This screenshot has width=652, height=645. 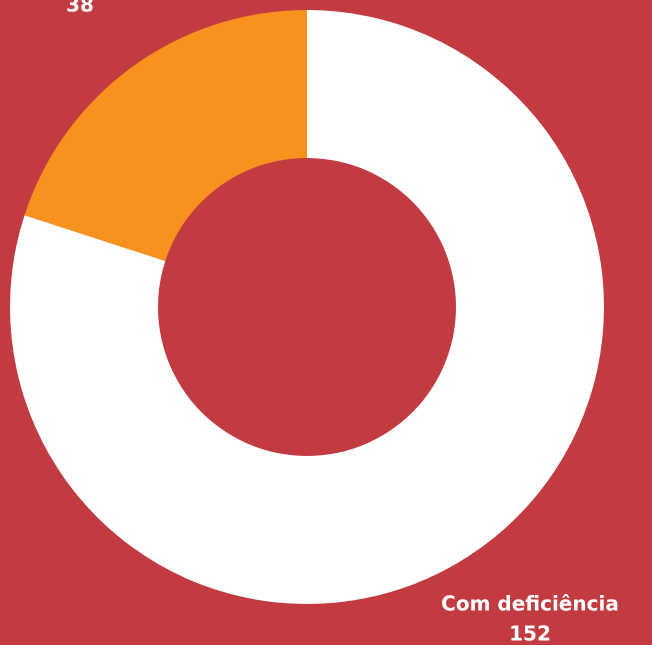 What do you see at coordinates (80, 8) in the screenshot?
I see `slice-value: 38` at bounding box center [80, 8].